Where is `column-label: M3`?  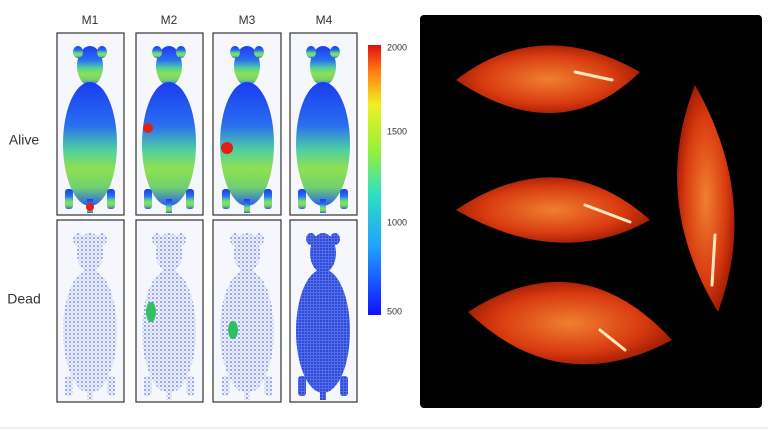
column-label: M3 is located at coordinates (247, 20).